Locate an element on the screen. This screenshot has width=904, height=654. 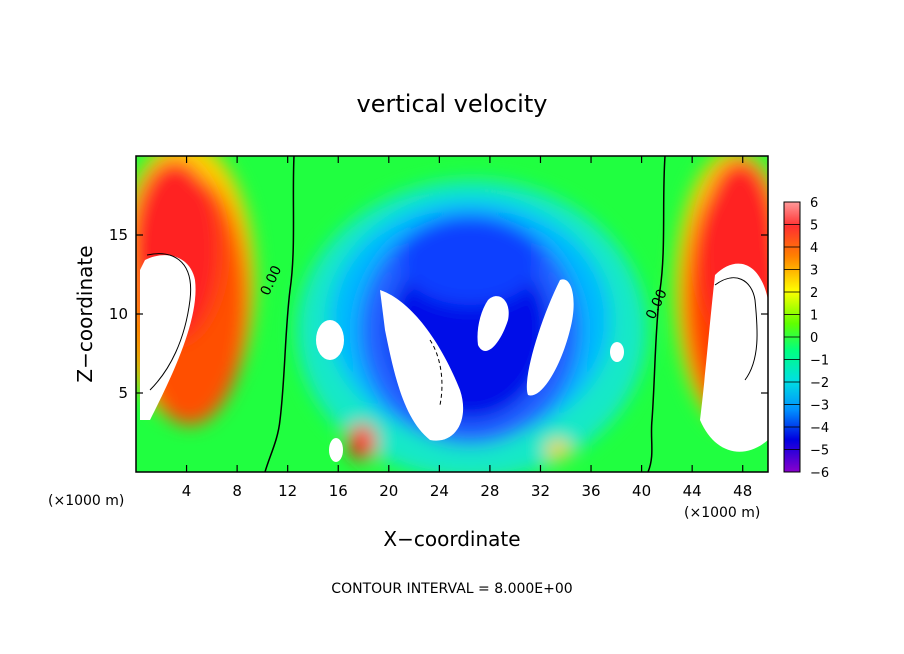
x-tick-label: 40 is located at coordinates (641, 491).